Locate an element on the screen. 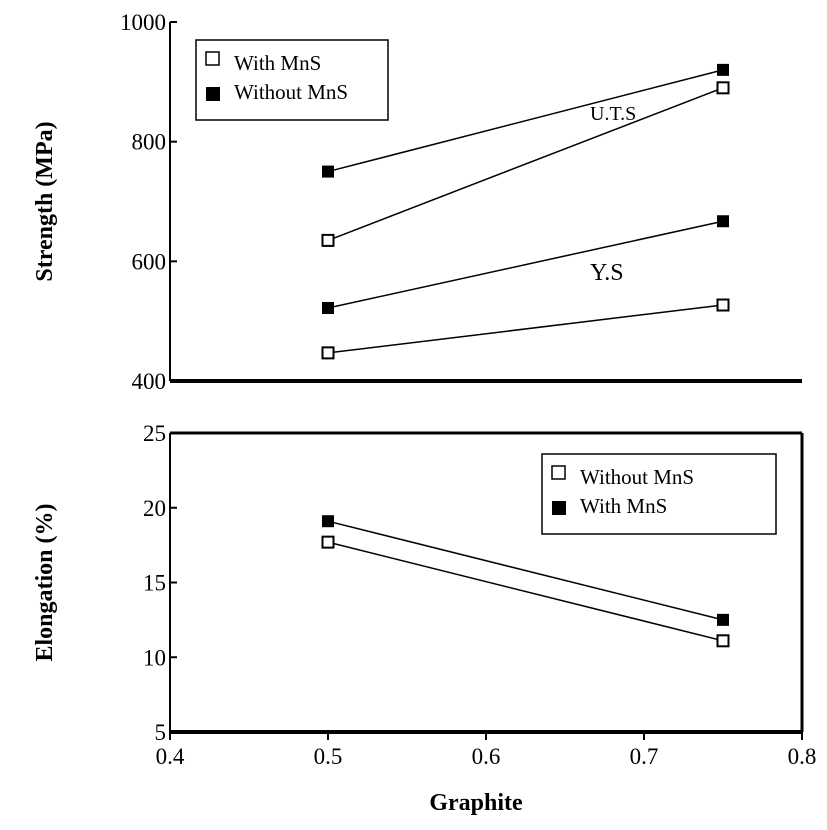 This screenshot has height=830, width=827. y-tick-label: 5 is located at coordinates (161, 732).